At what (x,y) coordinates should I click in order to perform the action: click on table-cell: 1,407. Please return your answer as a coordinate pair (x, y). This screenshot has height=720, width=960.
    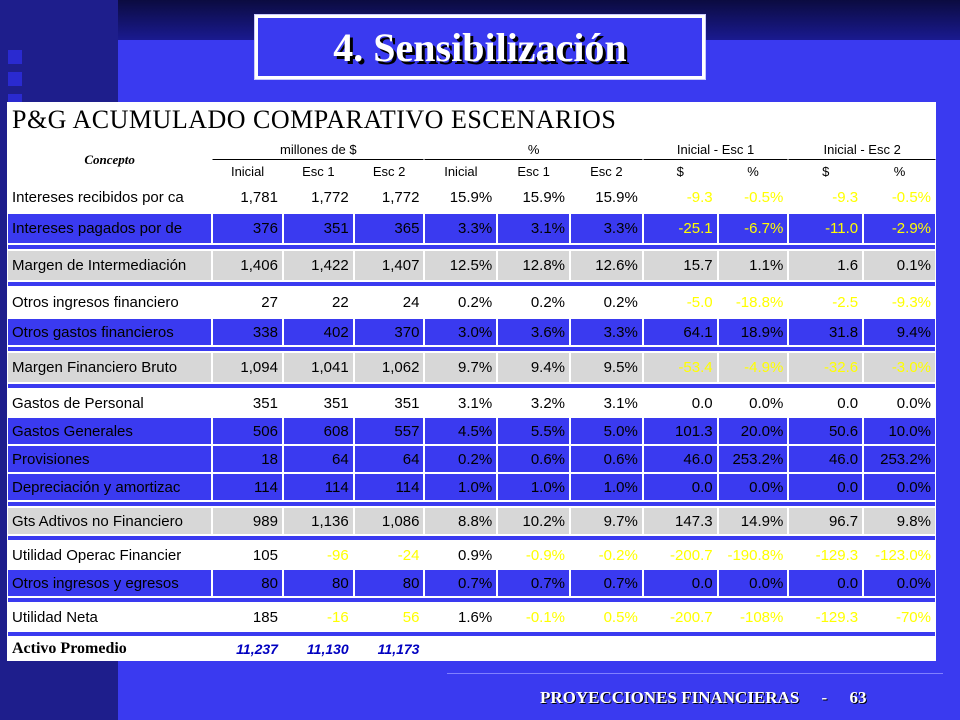
    Looking at the image, I should click on (389, 265).